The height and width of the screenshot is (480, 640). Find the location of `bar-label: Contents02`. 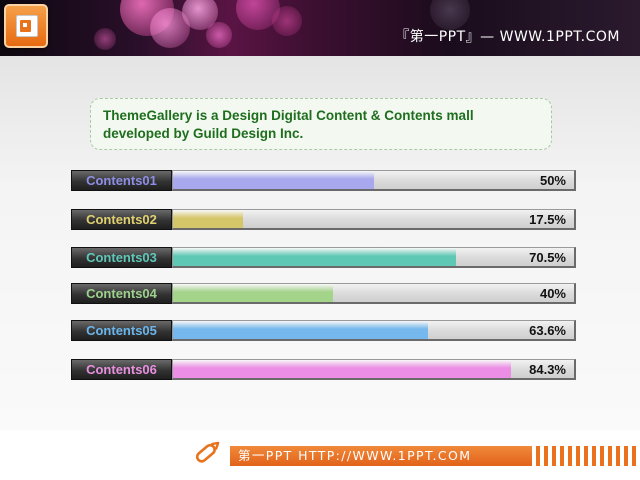

bar-label: Contents02 is located at coordinates (121, 219).